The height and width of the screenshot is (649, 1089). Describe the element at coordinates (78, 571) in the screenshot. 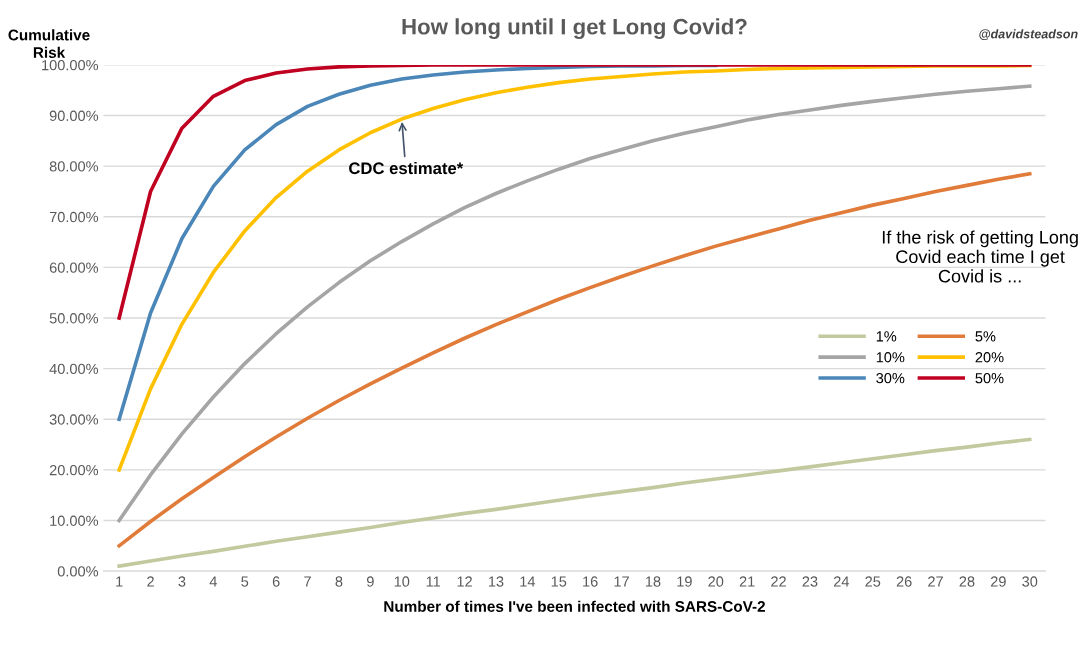

I see `y-tick-label: 0.00%` at that location.